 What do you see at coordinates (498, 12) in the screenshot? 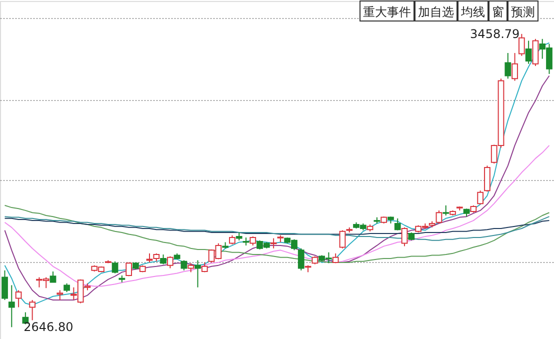
I see `annotation: 窗` at bounding box center [498, 12].